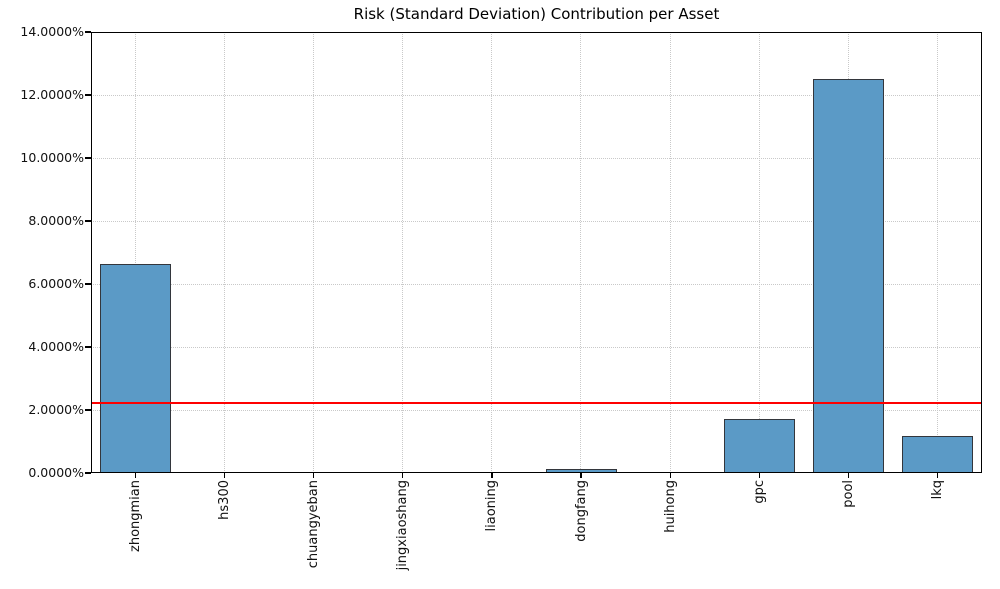 The height and width of the screenshot is (589, 1000). I want to click on x-tick-label-huihong: huihong, so click(670, 506).